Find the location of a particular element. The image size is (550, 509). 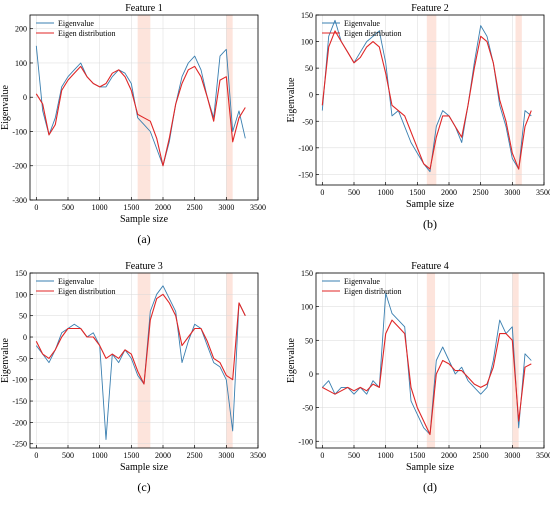

panel-caption: (d) is located at coordinates (430, 487).